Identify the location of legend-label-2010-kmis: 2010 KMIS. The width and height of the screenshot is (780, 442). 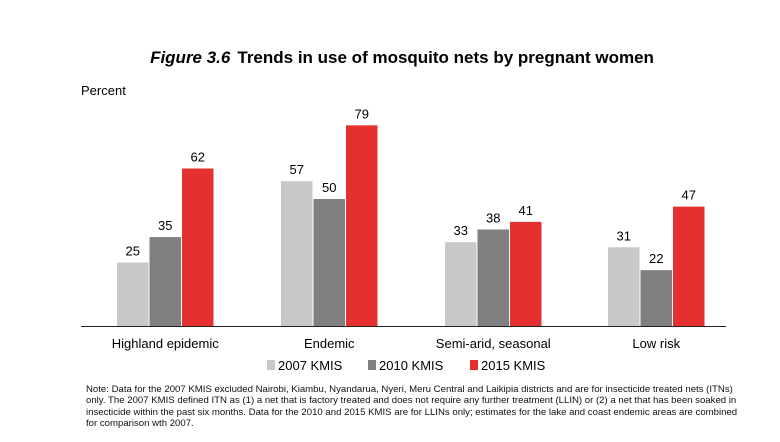
(411, 365).